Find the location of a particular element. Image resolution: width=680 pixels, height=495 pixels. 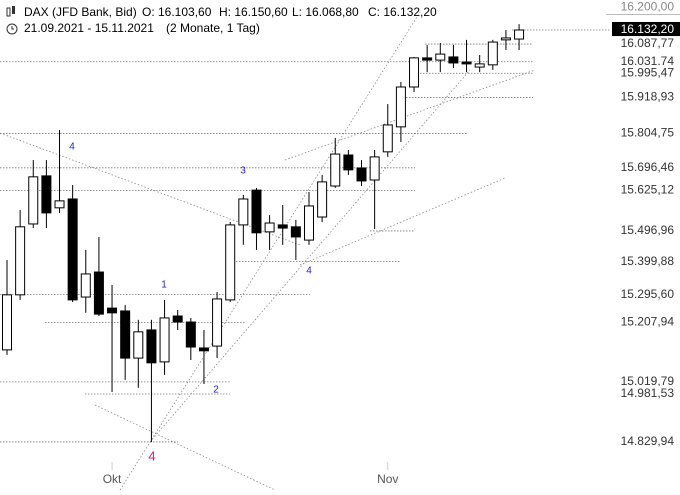

period: (2 Monate, 1 Tag) is located at coordinates (213, 28).